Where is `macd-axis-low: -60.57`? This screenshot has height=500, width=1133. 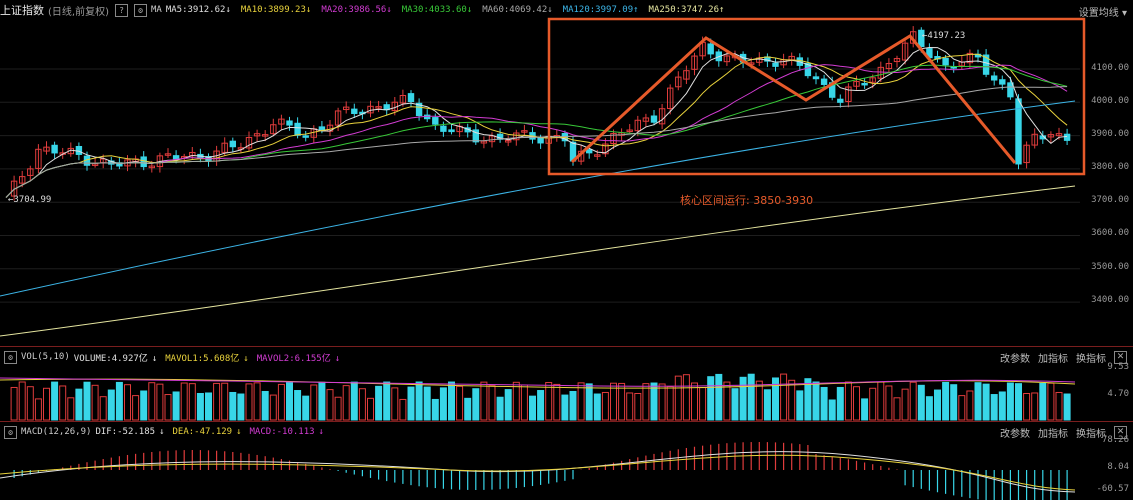
macd-axis-low: -60.57 is located at coordinates (1112, 489).